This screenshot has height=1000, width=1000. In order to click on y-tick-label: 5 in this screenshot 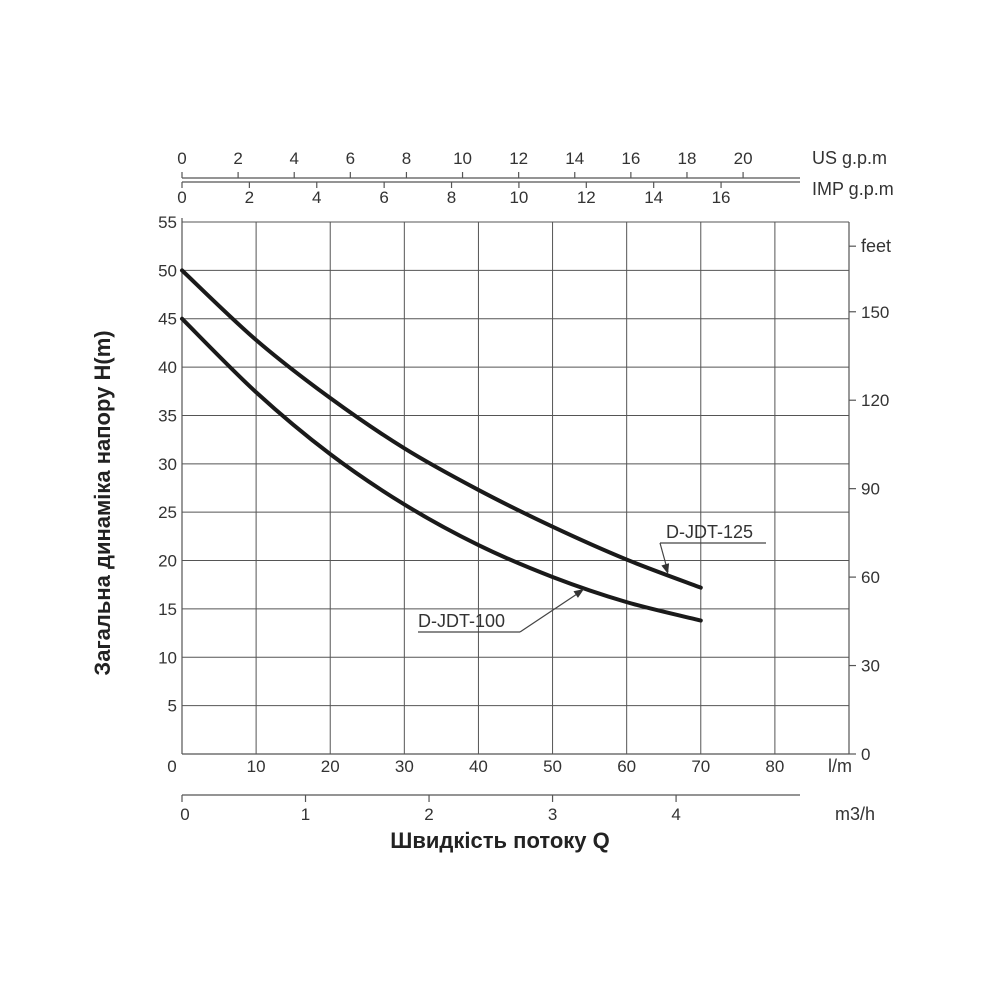, I will do `click(172, 706)`.